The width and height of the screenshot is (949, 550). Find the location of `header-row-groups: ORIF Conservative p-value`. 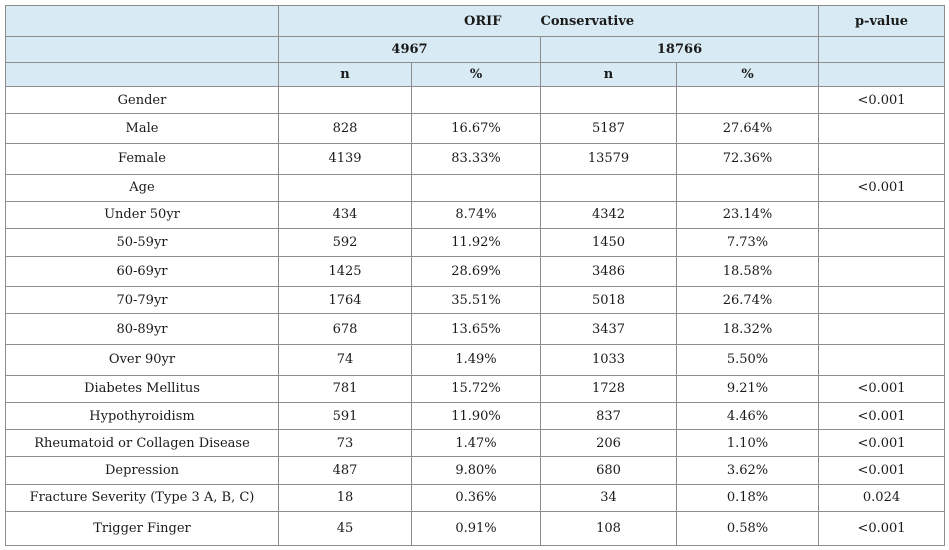

header-row-groups: ORIF Conservative p-value is located at coordinates (475, 21).